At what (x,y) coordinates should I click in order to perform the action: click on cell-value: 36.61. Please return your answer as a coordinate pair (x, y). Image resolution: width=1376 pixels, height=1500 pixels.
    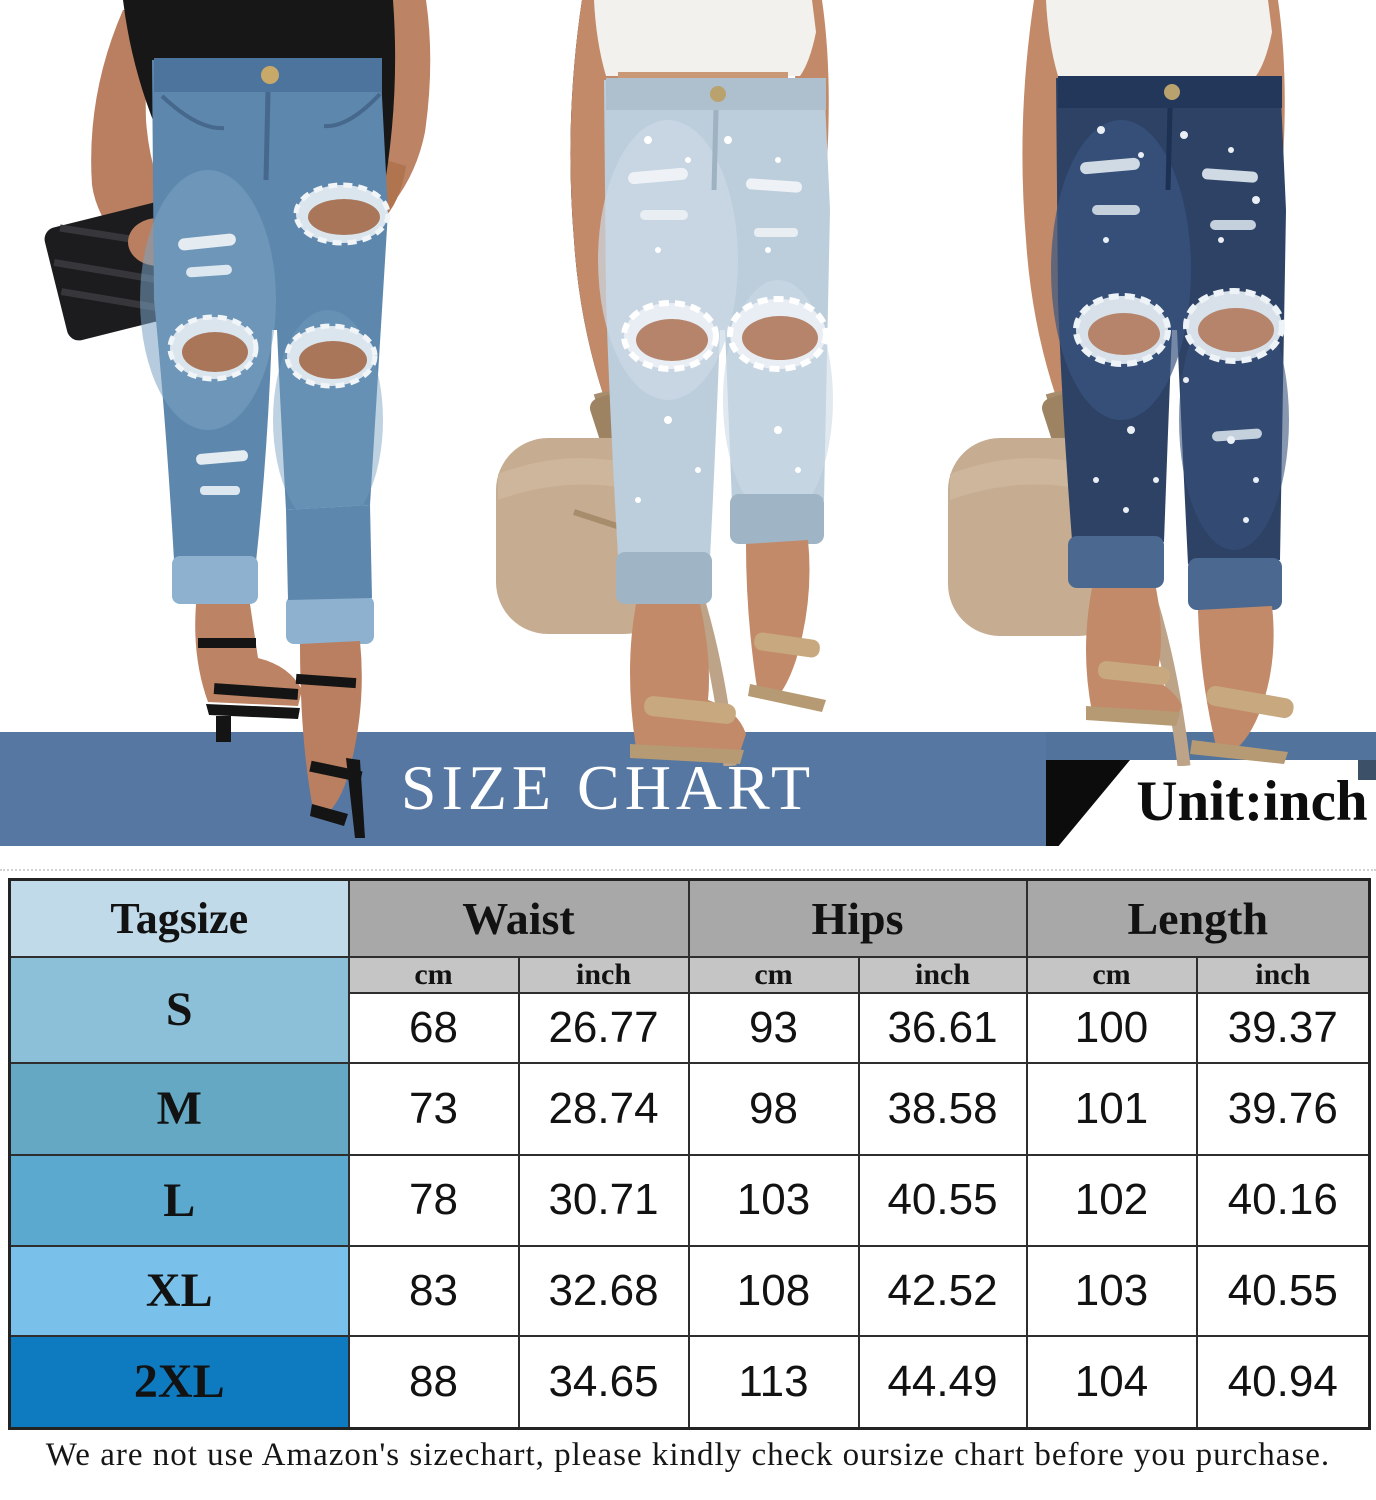
    Looking at the image, I should click on (942, 1027).